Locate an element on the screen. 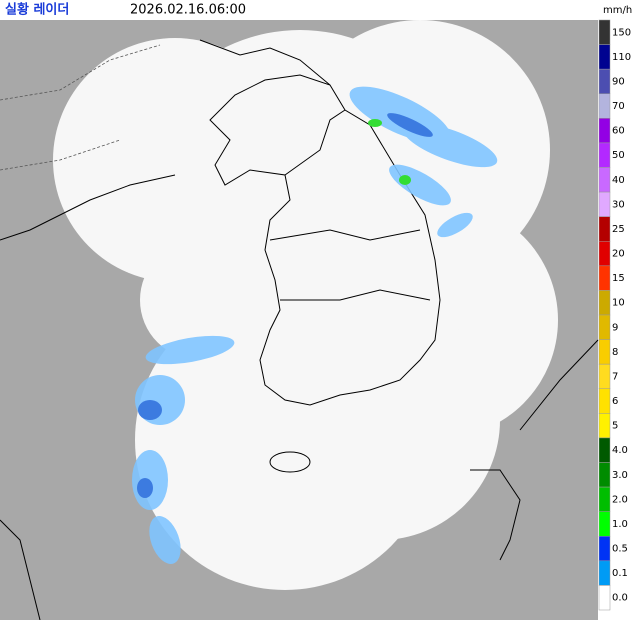 The height and width of the screenshot is (620, 635). legend-label: 40 is located at coordinates (618, 180).